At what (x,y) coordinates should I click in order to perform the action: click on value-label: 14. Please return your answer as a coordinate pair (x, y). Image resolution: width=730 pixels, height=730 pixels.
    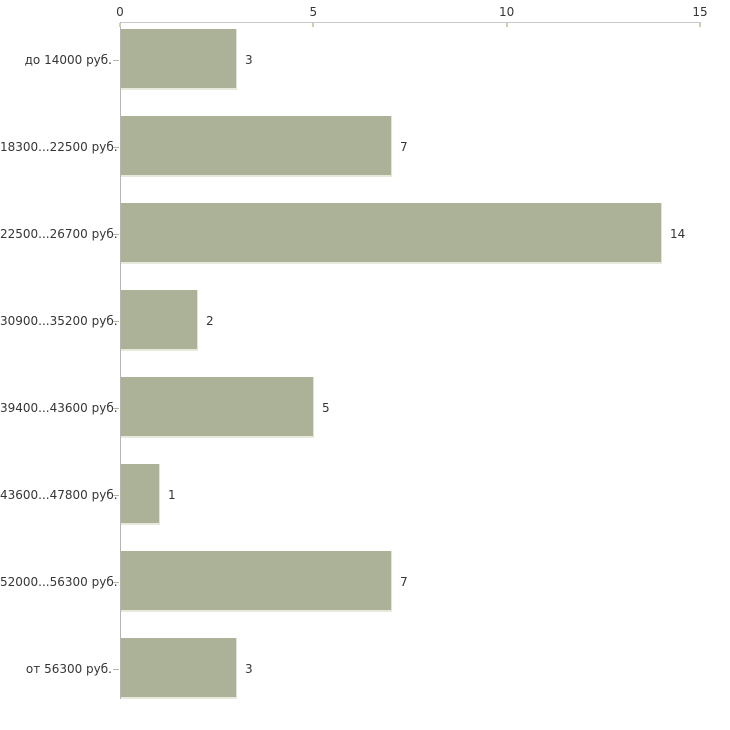
    Looking at the image, I should click on (678, 233).